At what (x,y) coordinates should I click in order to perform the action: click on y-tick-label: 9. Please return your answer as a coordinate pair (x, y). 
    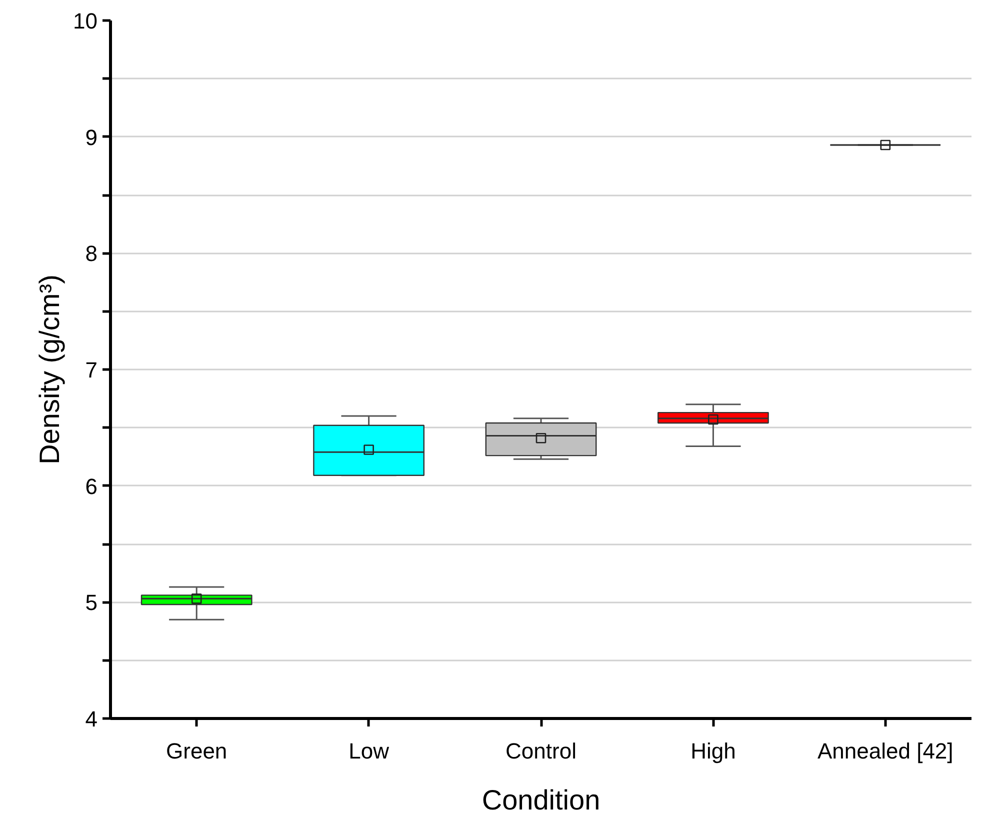
    Looking at the image, I should click on (91, 137).